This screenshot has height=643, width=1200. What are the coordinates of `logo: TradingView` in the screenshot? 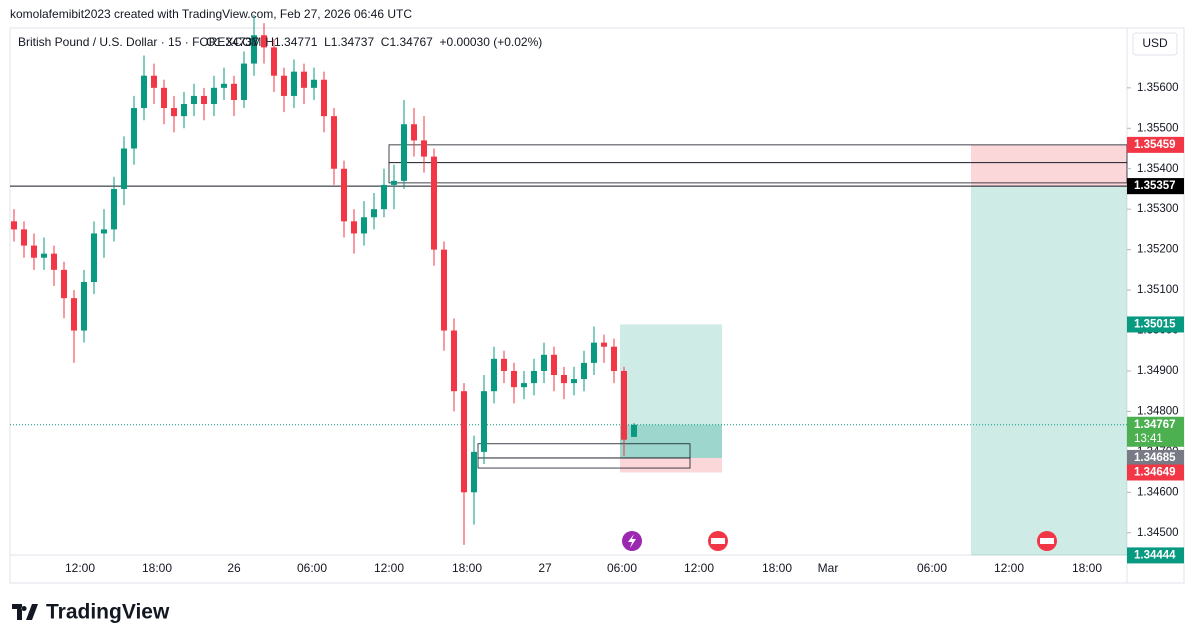 It's located at (91, 612).